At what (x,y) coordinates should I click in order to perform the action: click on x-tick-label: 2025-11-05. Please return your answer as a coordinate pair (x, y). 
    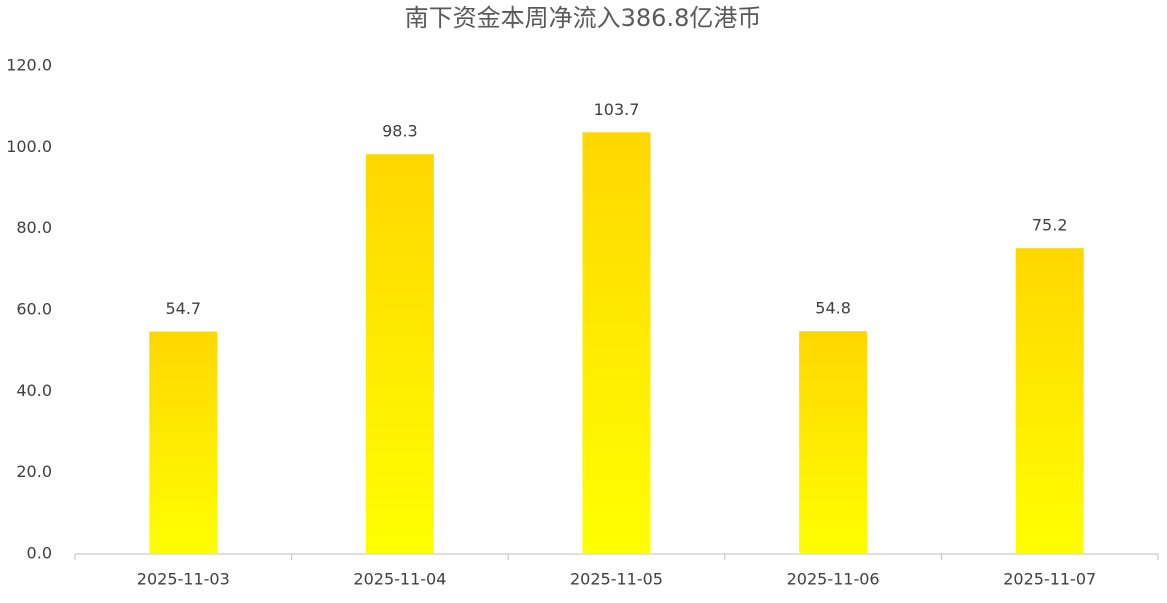
    Looking at the image, I should click on (616, 579).